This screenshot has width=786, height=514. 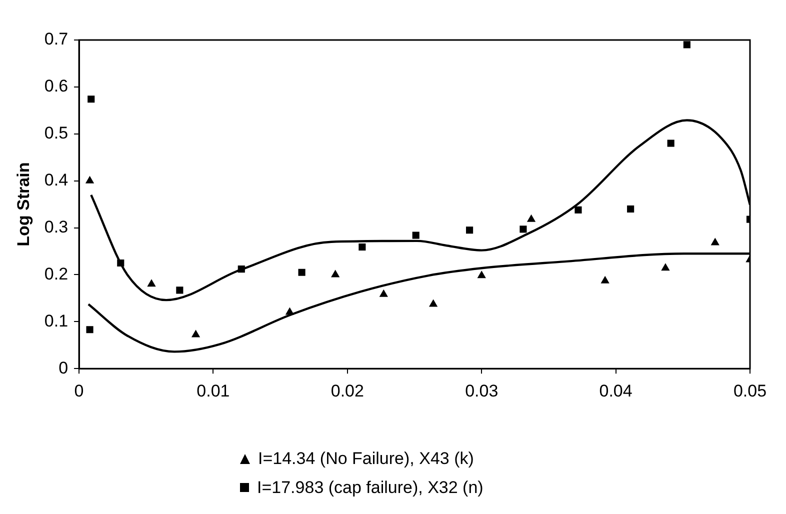 I want to click on y-tick-label: 0.2, so click(x=56, y=274).